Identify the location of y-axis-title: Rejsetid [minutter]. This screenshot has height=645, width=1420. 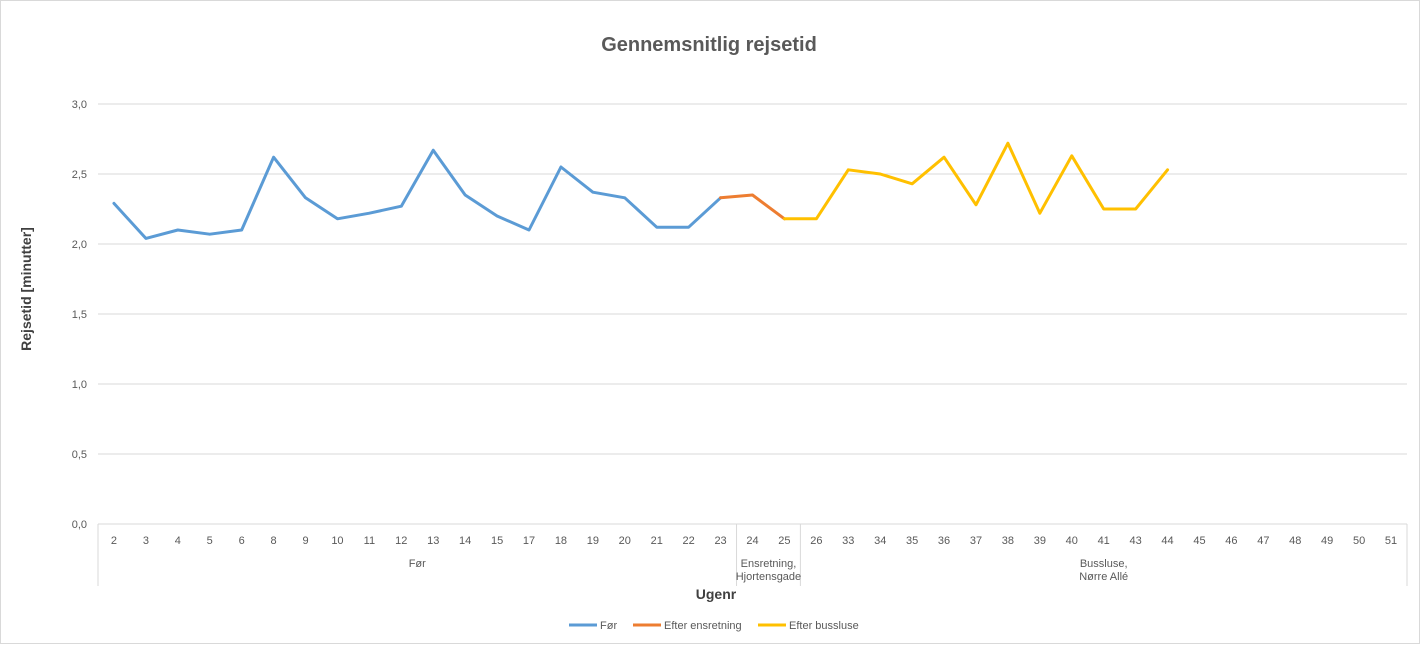
(26, 289).